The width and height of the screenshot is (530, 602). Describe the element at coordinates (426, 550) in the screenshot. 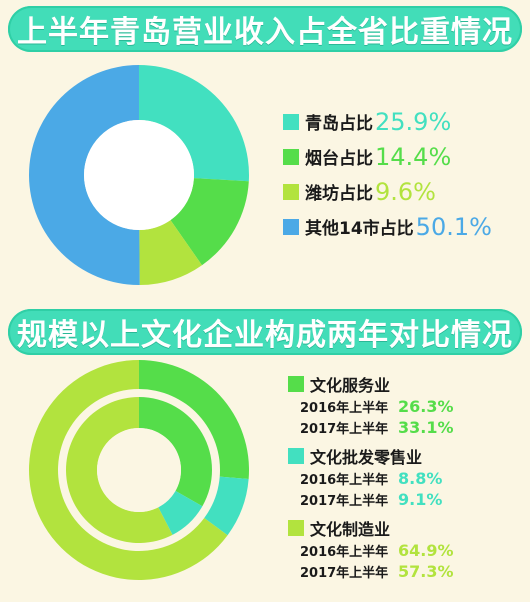

I see `legend-year-value: 64.9%` at that location.